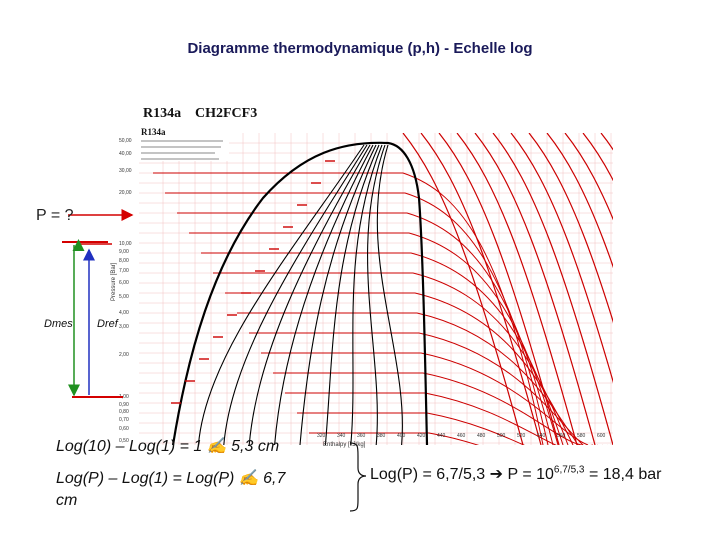 The image size is (720, 540). I want to click on pressure-tick-label: 2,00, so click(124, 355).